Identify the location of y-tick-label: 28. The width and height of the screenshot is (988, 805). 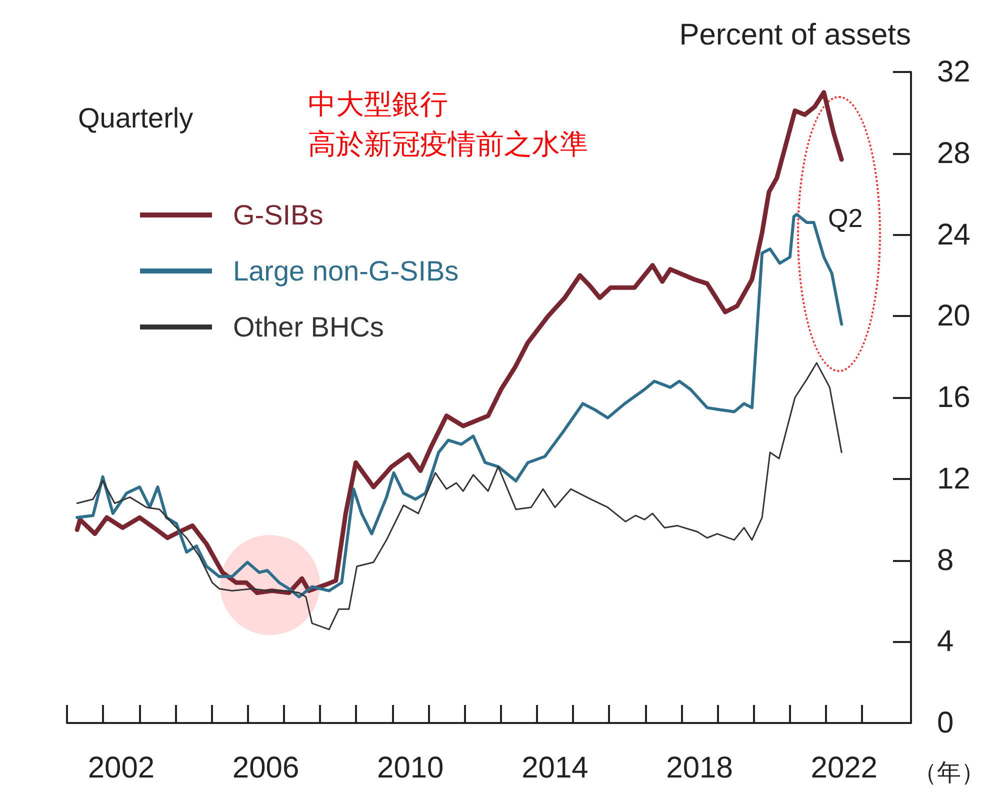
(953, 153).